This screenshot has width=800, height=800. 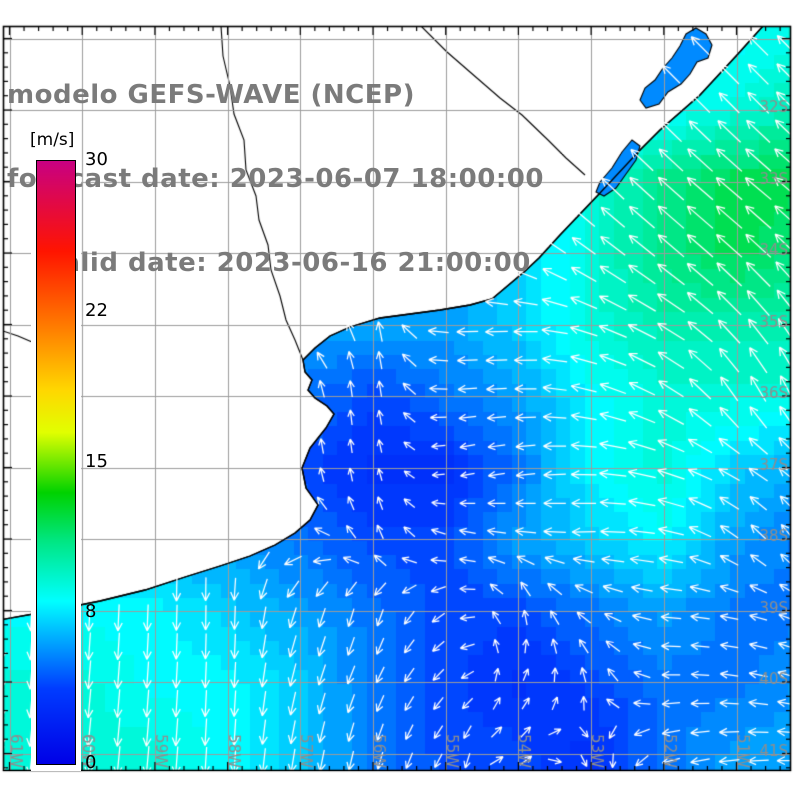 What do you see at coordinates (52, 140) in the screenshot?
I see `colorbar-unit-label: [m/s]` at bounding box center [52, 140].